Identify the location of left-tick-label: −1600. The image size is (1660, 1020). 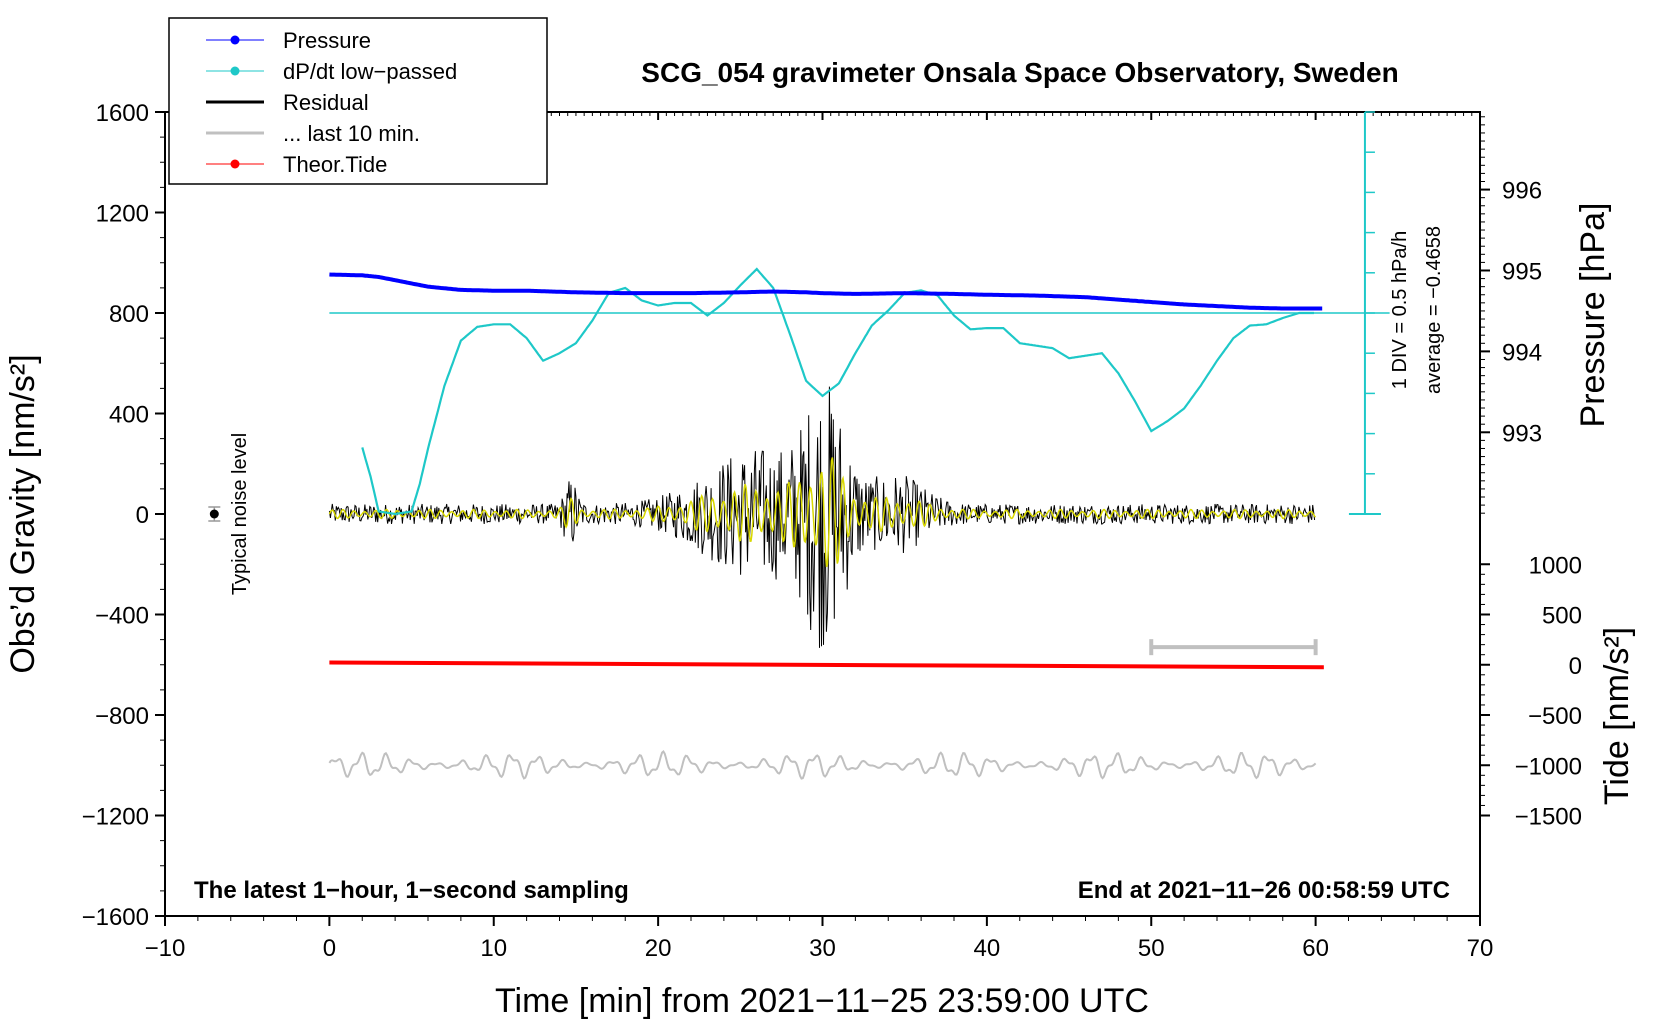
(115, 917).